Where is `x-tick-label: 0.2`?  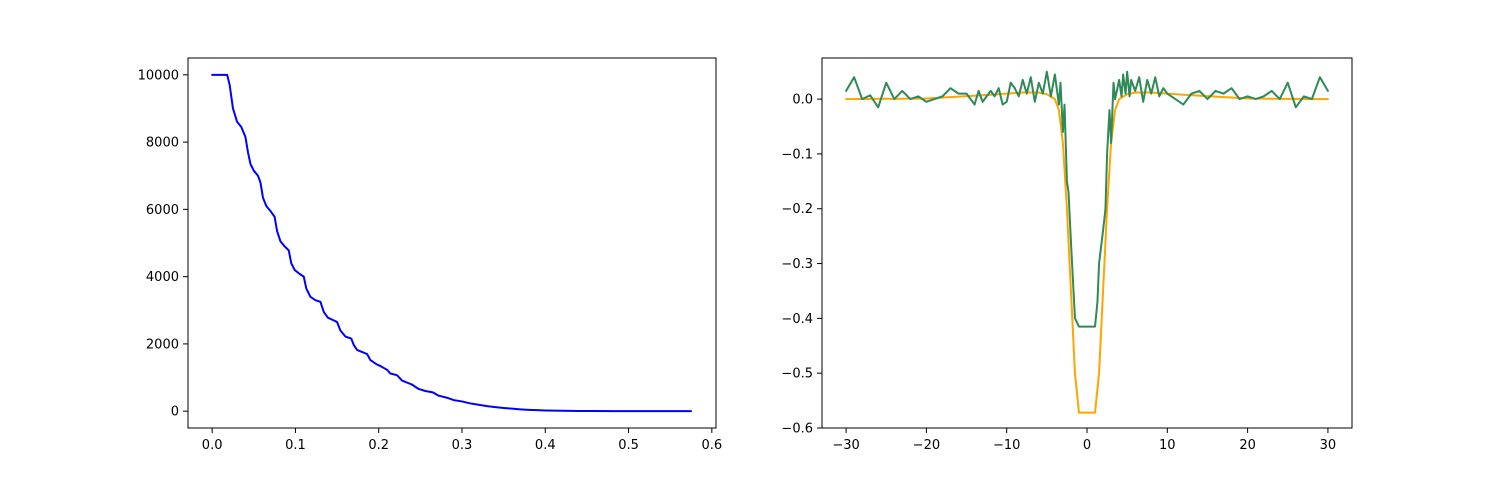 x-tick-label: 0.2 is located at coordinates (378, 445).